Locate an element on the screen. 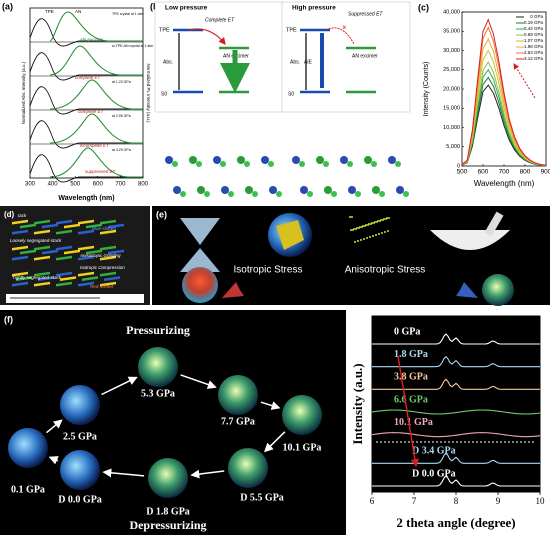  scheme-box is located at coordinates (219, 57).